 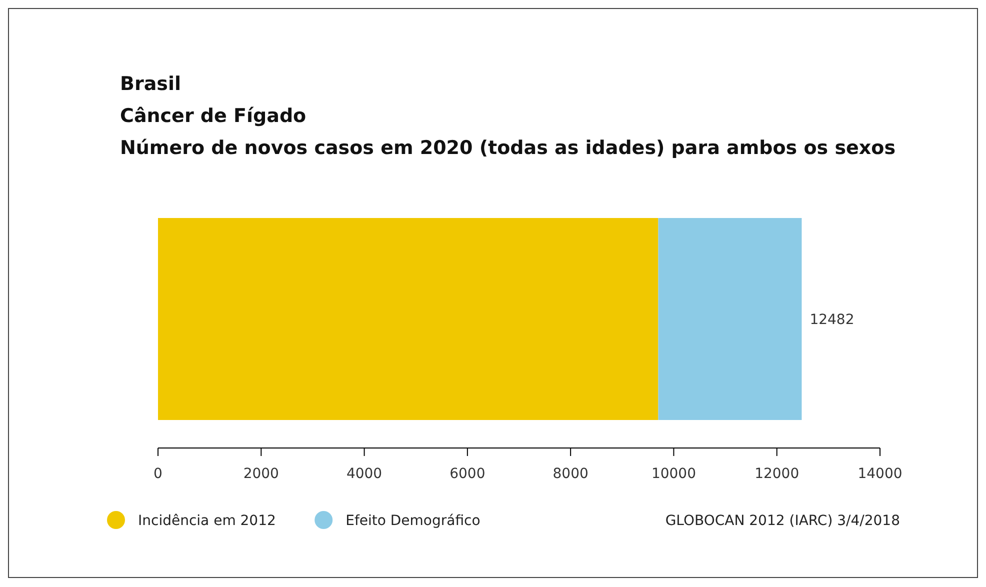 I want to click on x-tick-label: 6000, so click(x=468, y=474).